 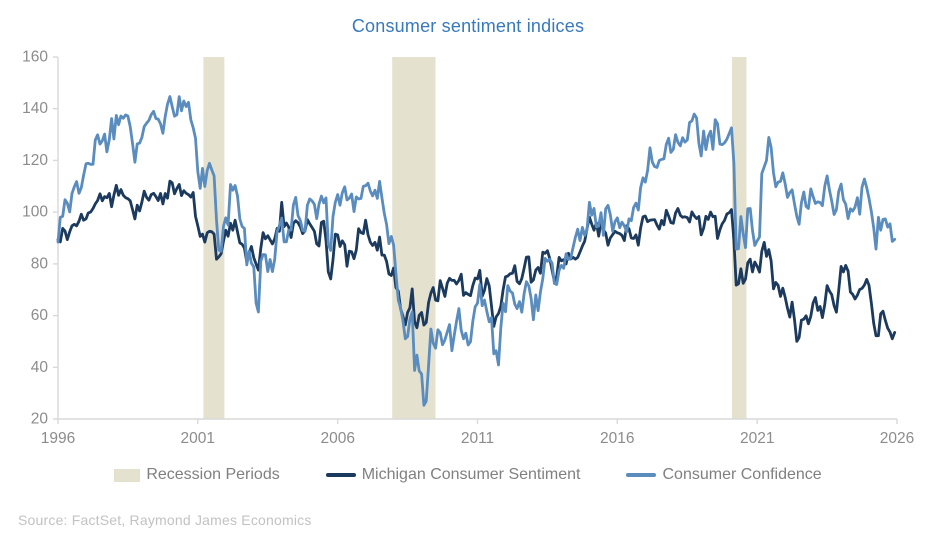 I want to click on chart-title: Consumer sentiment indices, so click(x=468, y=26).